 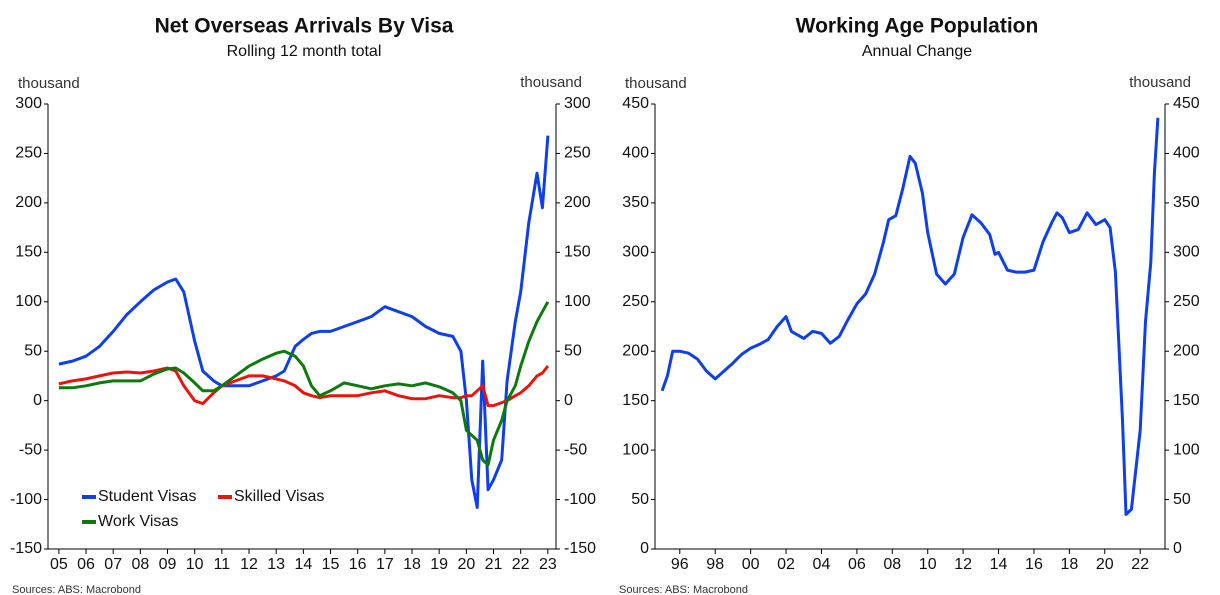 I want to click on y-tick-label: -50, so click(x=30, y=449).